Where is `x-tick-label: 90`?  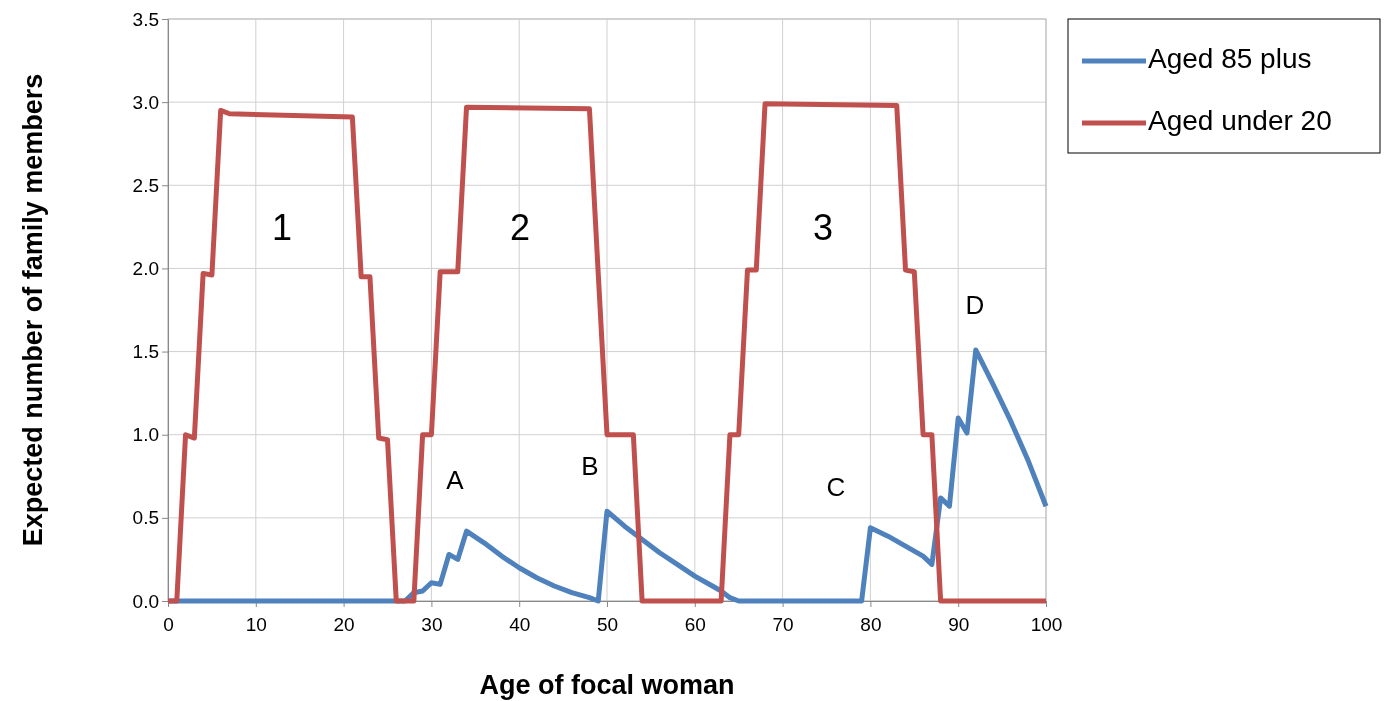 x-tick-label: 90 is located at coordinates (959, 624).